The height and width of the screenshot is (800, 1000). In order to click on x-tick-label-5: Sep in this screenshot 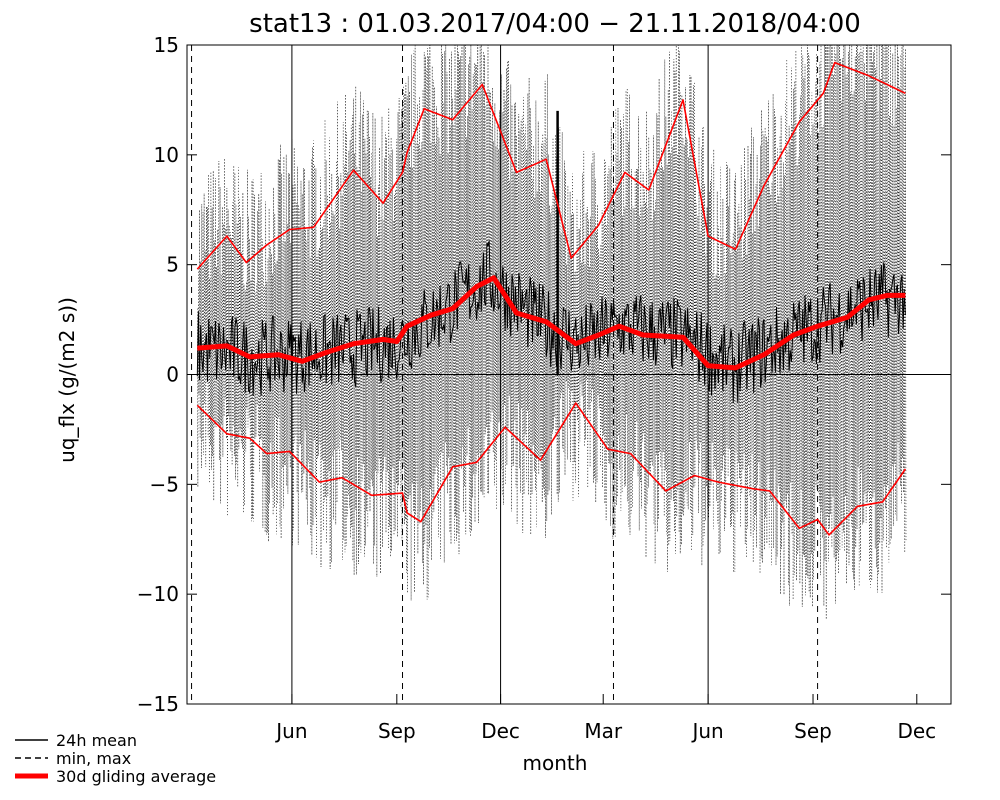, I will do `click(813, 731)`.